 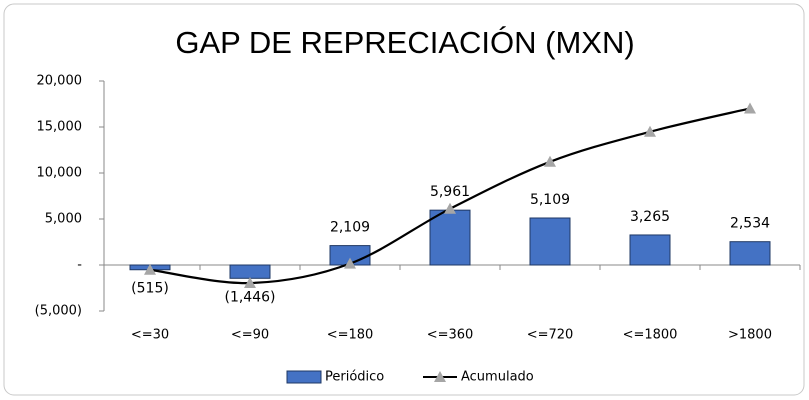 What do you see at coordinates (450, 335) in the screenshot?
I see `x-tick-label: <=360` at bounding box center [450, 335].